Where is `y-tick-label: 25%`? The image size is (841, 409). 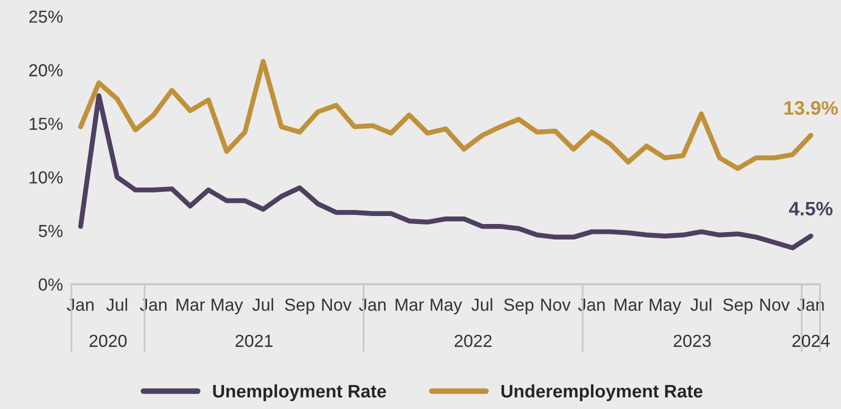
y-tick-label: 25% is located at coordinates (46, 16).